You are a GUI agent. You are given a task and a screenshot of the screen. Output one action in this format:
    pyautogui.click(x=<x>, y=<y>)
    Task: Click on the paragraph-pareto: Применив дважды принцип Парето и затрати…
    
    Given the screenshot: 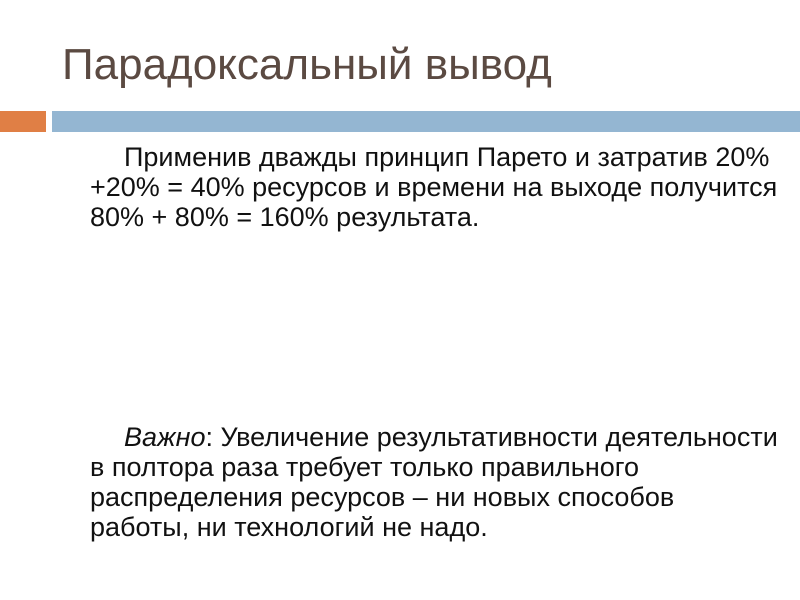 What is the action you would take?
    pyautogui.click(x=435, y=187)
    